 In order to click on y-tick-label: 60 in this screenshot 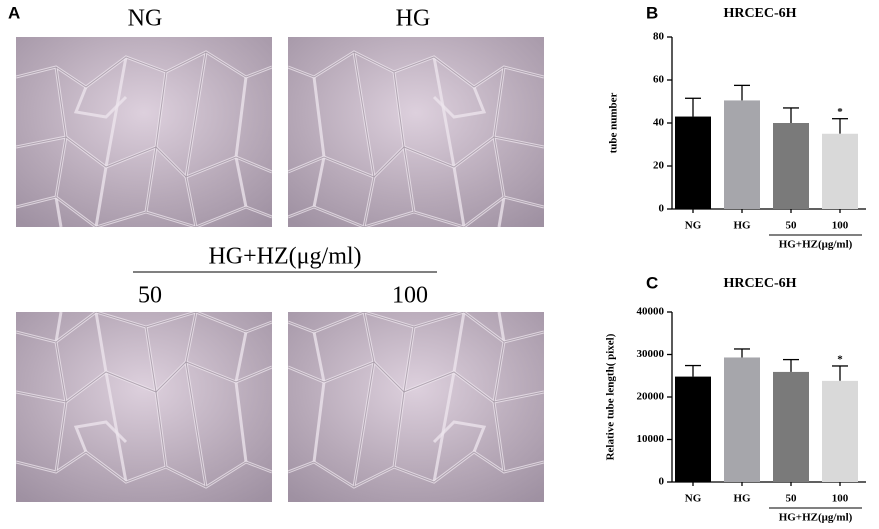, I will do `click(659, 80)`.